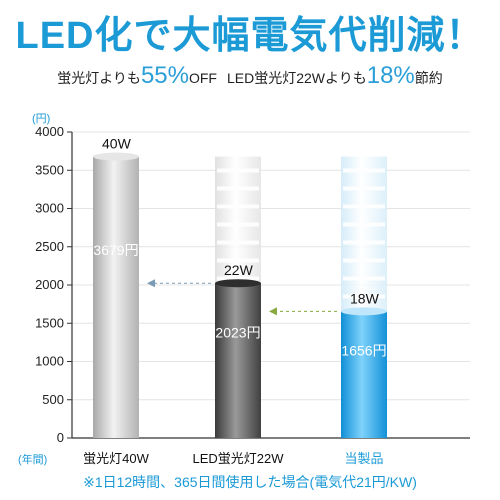  Describe the element at coordinates (363, 458) in the screenshot. I see `x-tick-label: 当製品` at that location.